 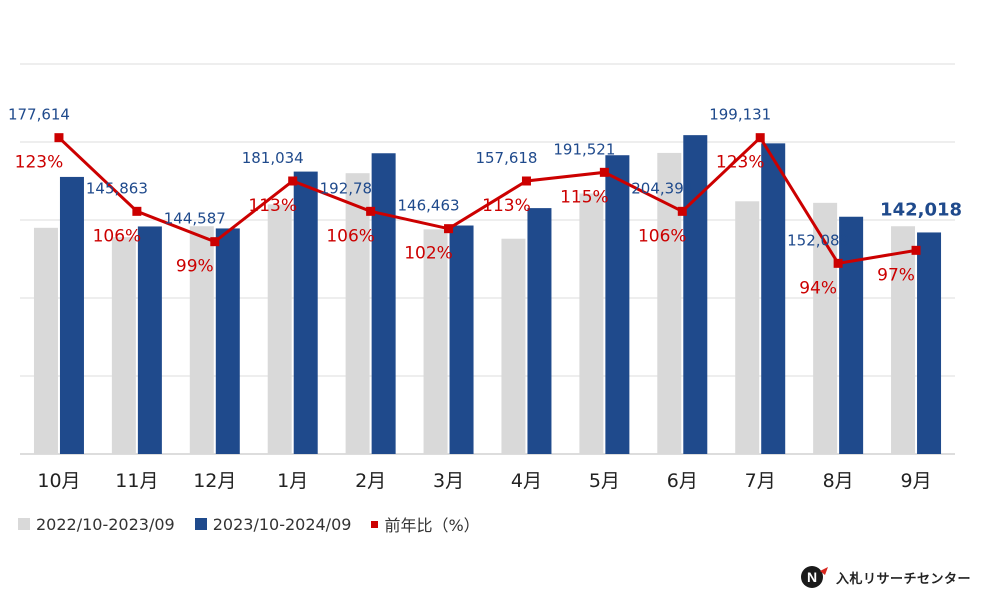 What do you see at coordinates (432, 525) in the screenshot?
I see `legend-label-ratio: 前年比（%）` at bounding box center [432, 525].